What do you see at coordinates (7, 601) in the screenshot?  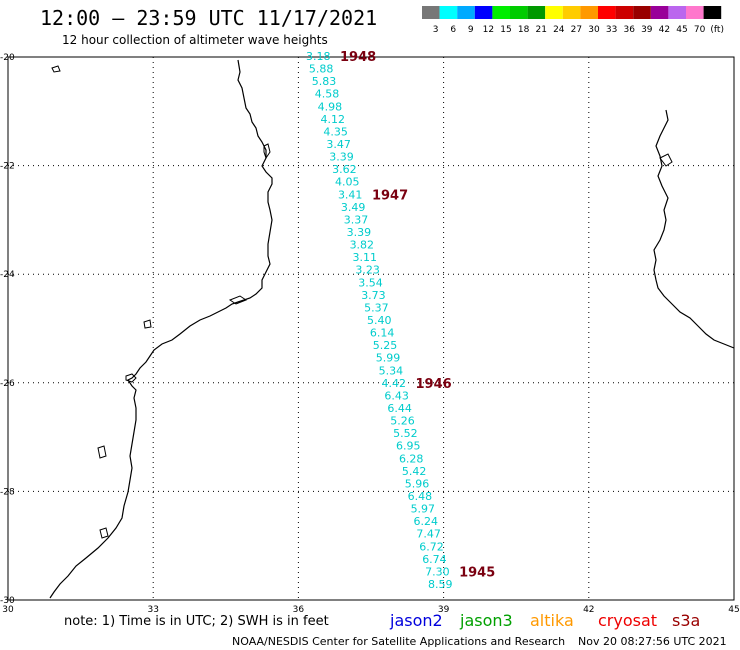 I see `lat-label: -30` at bounding box center [7, 601].